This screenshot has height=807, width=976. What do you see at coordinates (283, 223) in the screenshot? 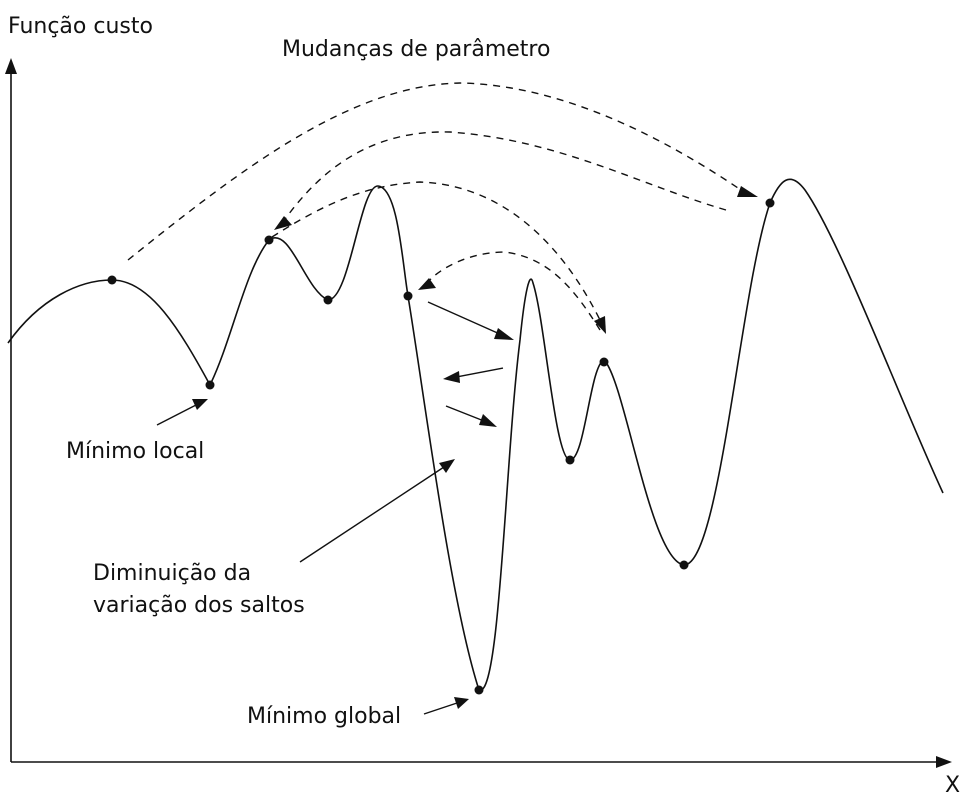
I see `jump-arc-middle-arrowhead` at bounding box center [283, 223].